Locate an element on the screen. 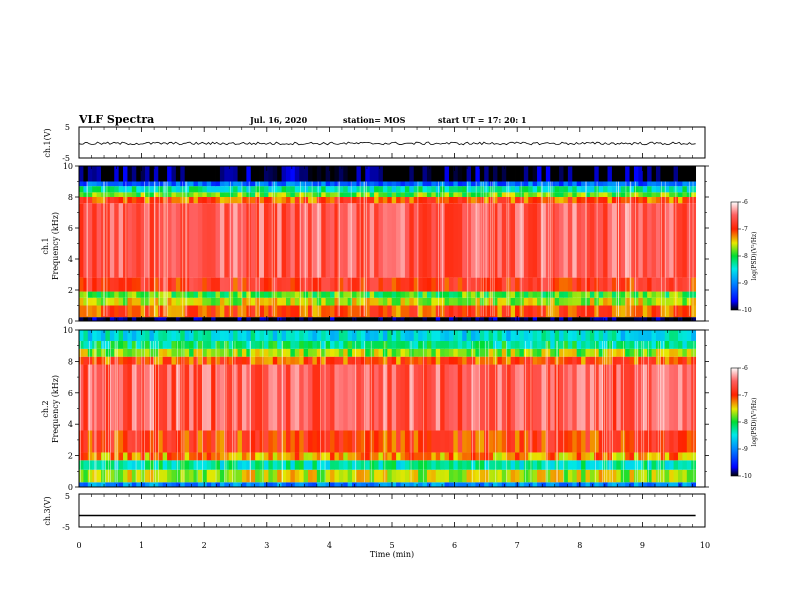 Image resolution: width=792 pixels, height=612 pixels. colorbar-tick-label: -10 is located at coordinates (747, 310).